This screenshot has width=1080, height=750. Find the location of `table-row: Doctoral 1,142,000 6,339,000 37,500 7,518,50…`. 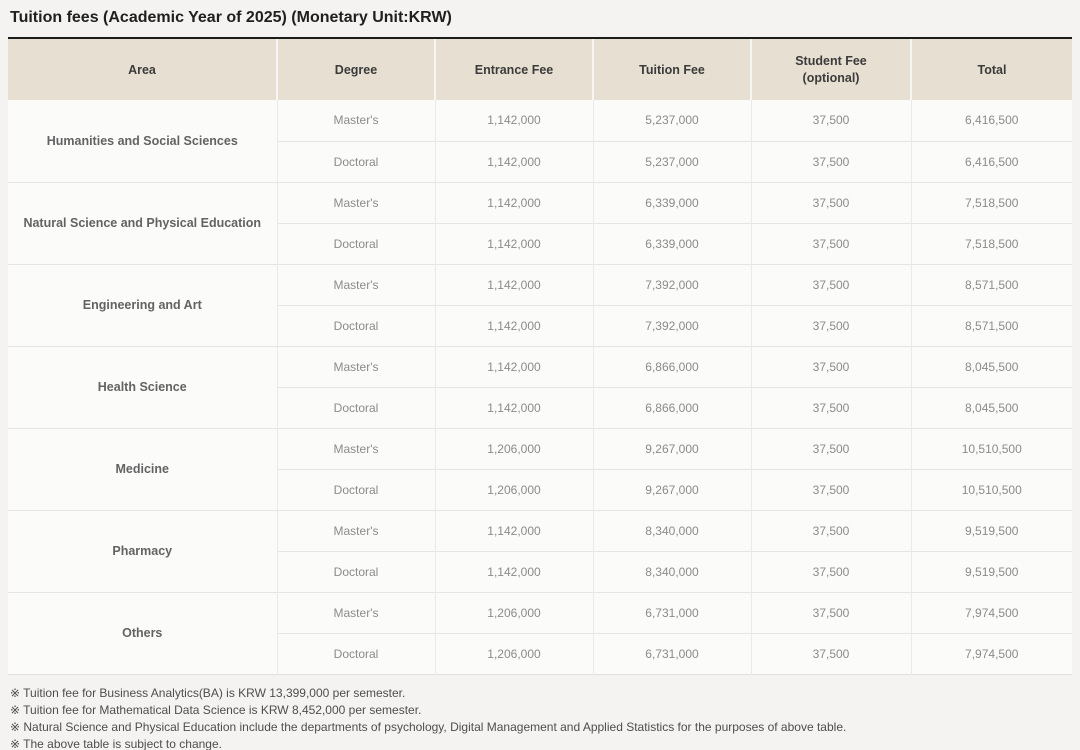

table-row: Doctoral 1,142,000 6,339,000 37,500 7,518,50… is located at coordinates (540, 243).